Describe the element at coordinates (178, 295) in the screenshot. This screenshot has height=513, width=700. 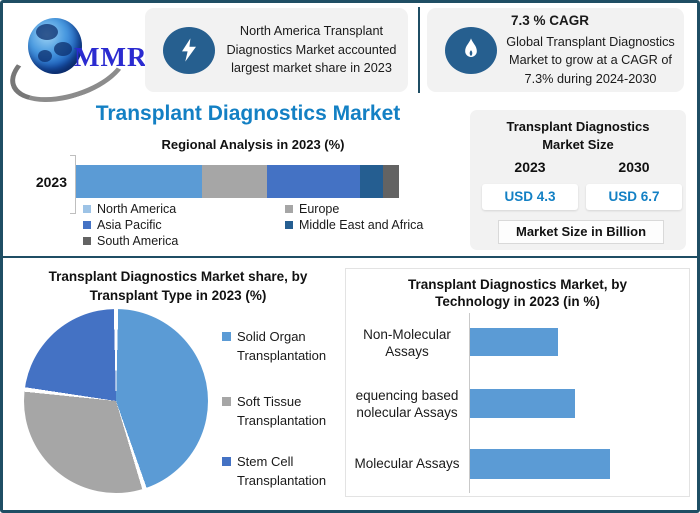
I see `pie-title-line2: Transplant Type in 2023 (%)` at that location.